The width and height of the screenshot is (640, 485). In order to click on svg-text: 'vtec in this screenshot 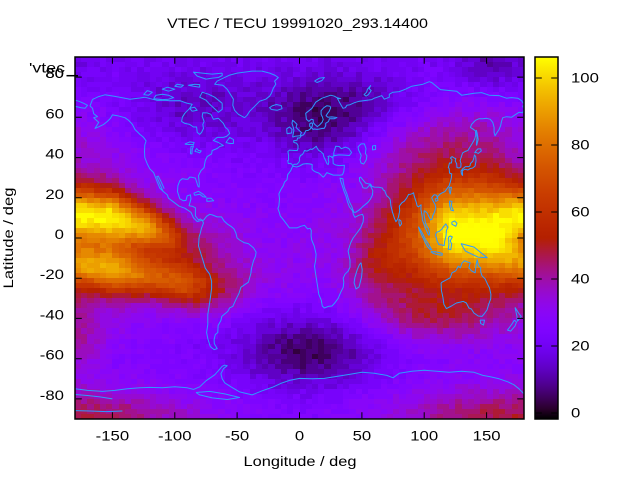, I will do `click(47, 68)`.